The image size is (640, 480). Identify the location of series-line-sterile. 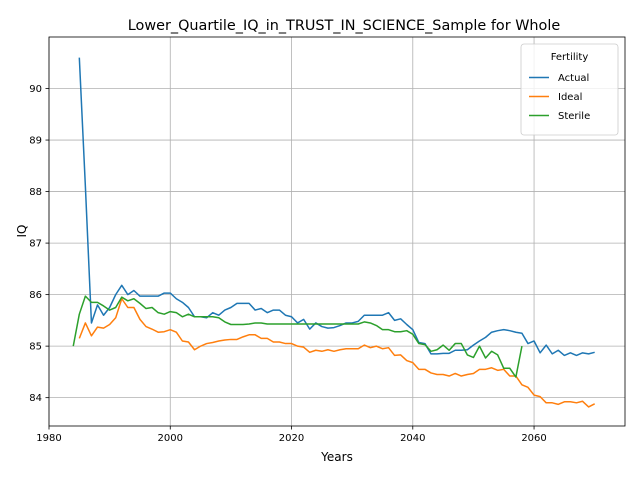
(297, 336).